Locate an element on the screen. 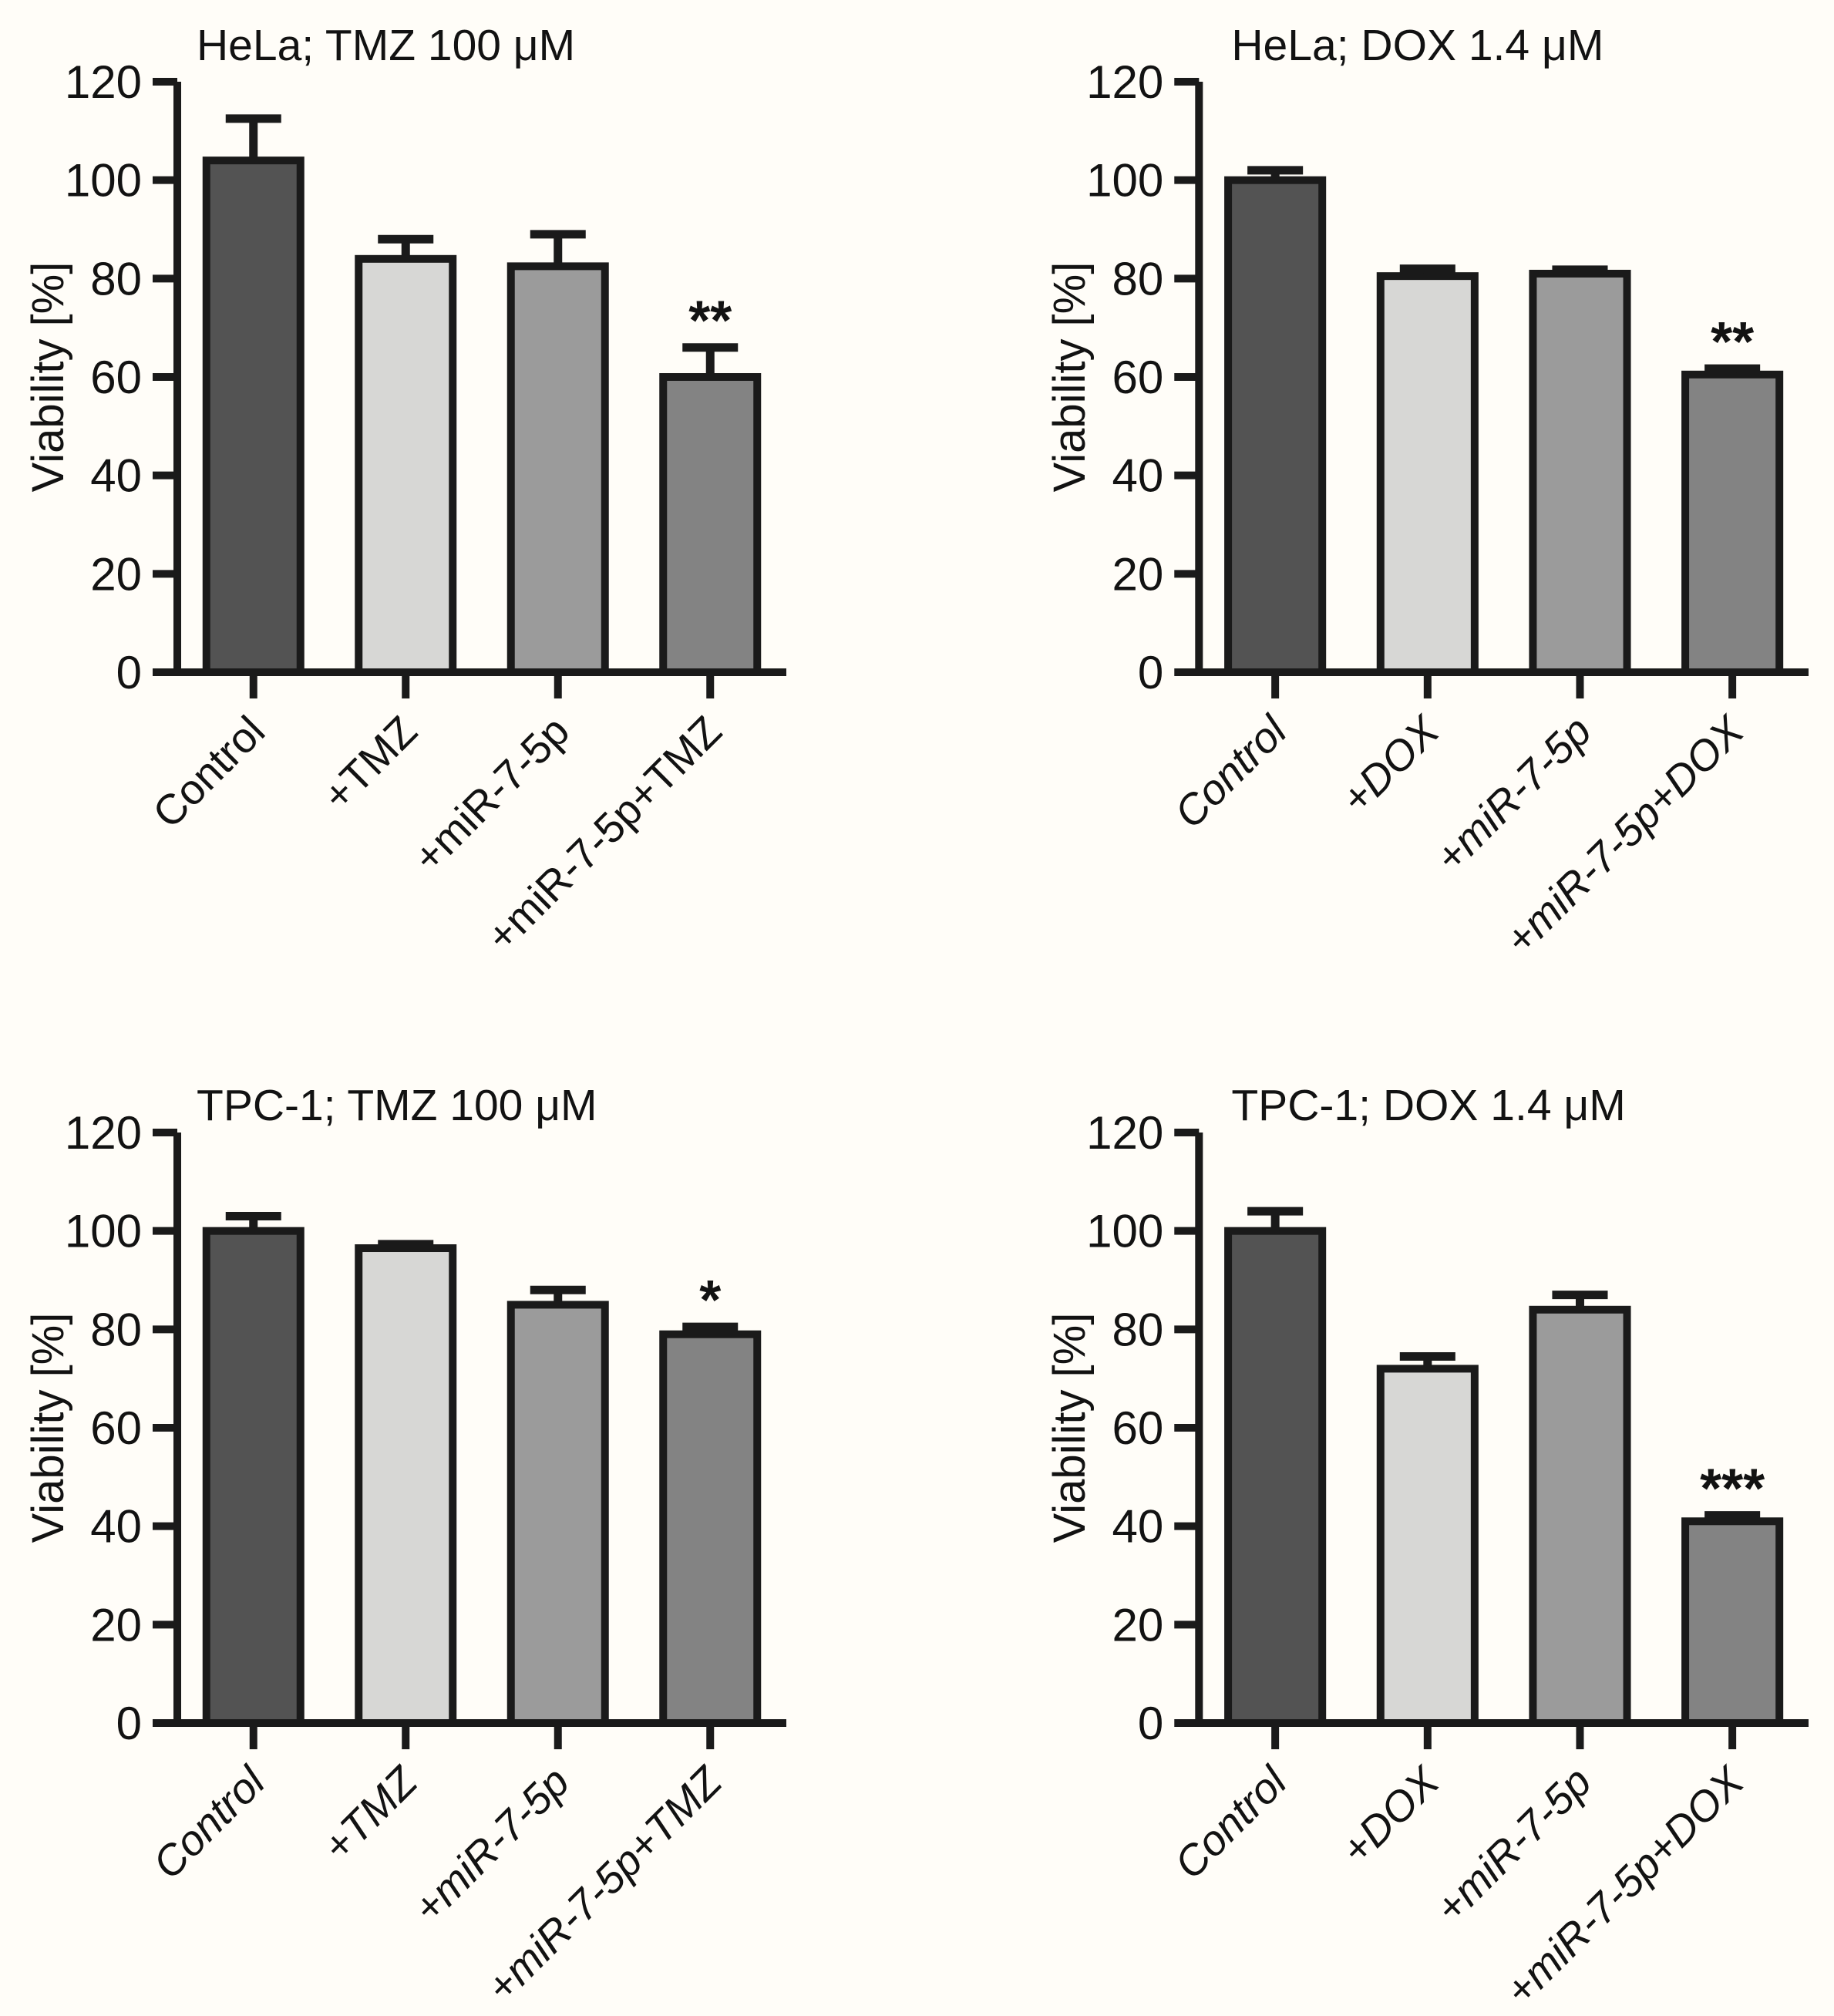 This screenshot has width=1834, height=2016. significance-stars: *** is located at coordinates (1733, 1489).